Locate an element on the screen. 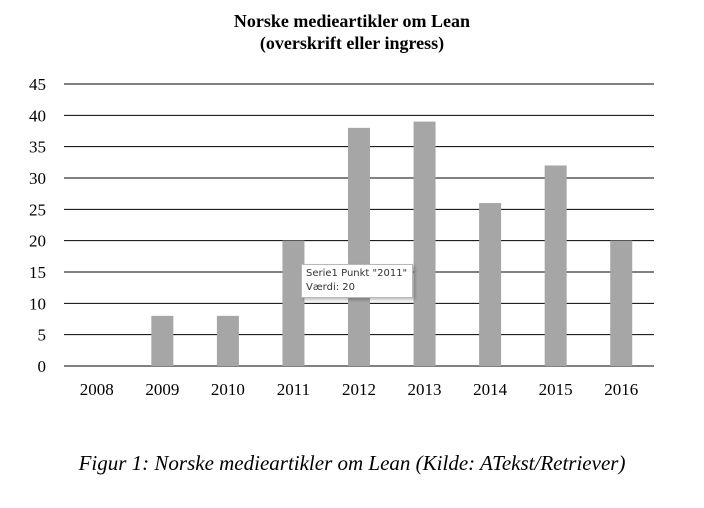  x-tick-label-2011: 2011 is located at coordinates (293, 389).